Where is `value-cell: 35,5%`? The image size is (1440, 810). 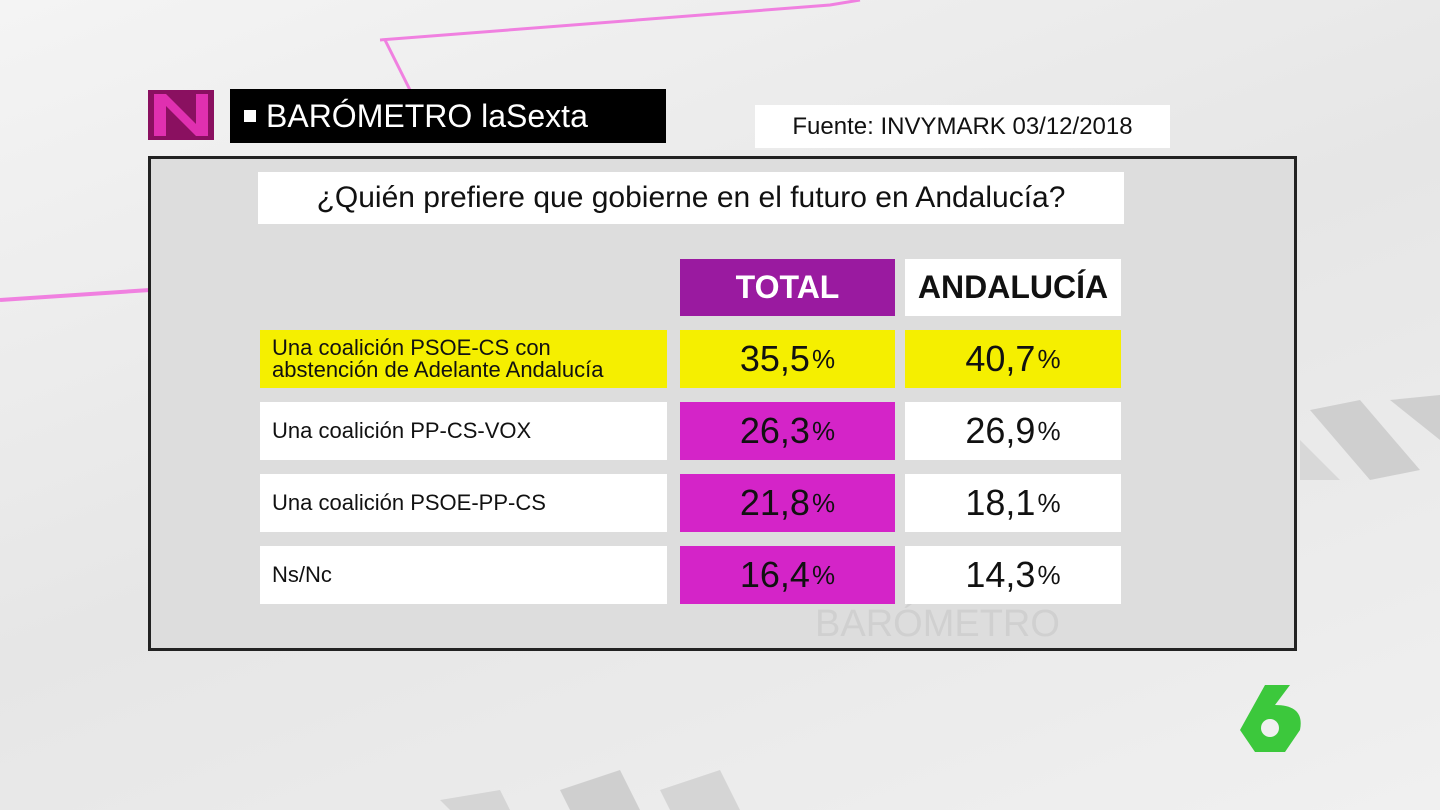
value-cell: 35,5% is located at coordinates (787, 359).